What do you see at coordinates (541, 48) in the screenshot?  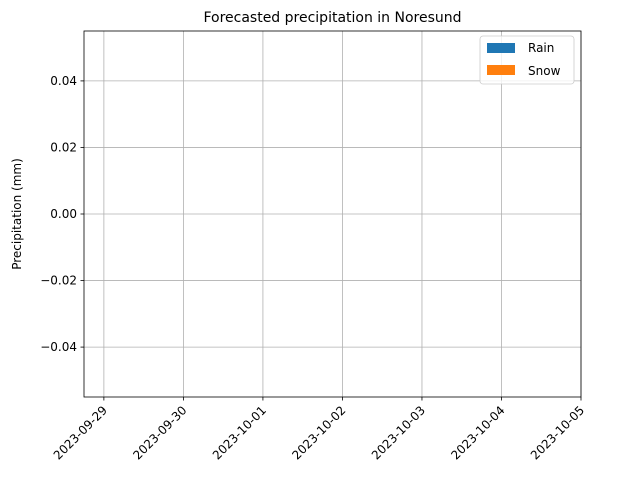 I see `legend-label-rain: Rain` at bounding box center [541, 48].